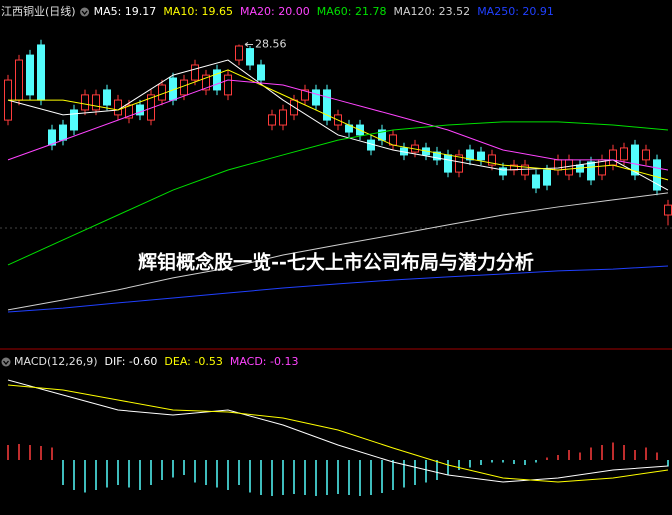  I want to click on annotation: 28.56, so click(271, 43).